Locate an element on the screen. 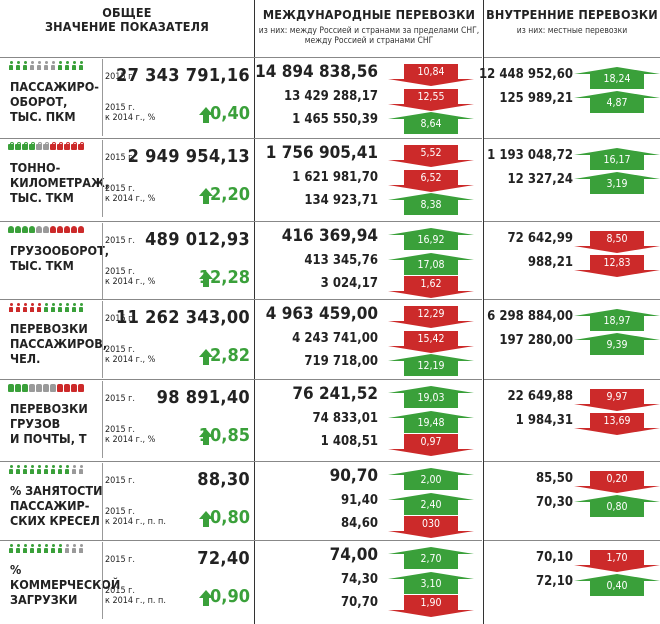 Image resolution: width=660 pixels, height=624 pixels. badge-value: 3,10 is located at coordinates (431, 584).